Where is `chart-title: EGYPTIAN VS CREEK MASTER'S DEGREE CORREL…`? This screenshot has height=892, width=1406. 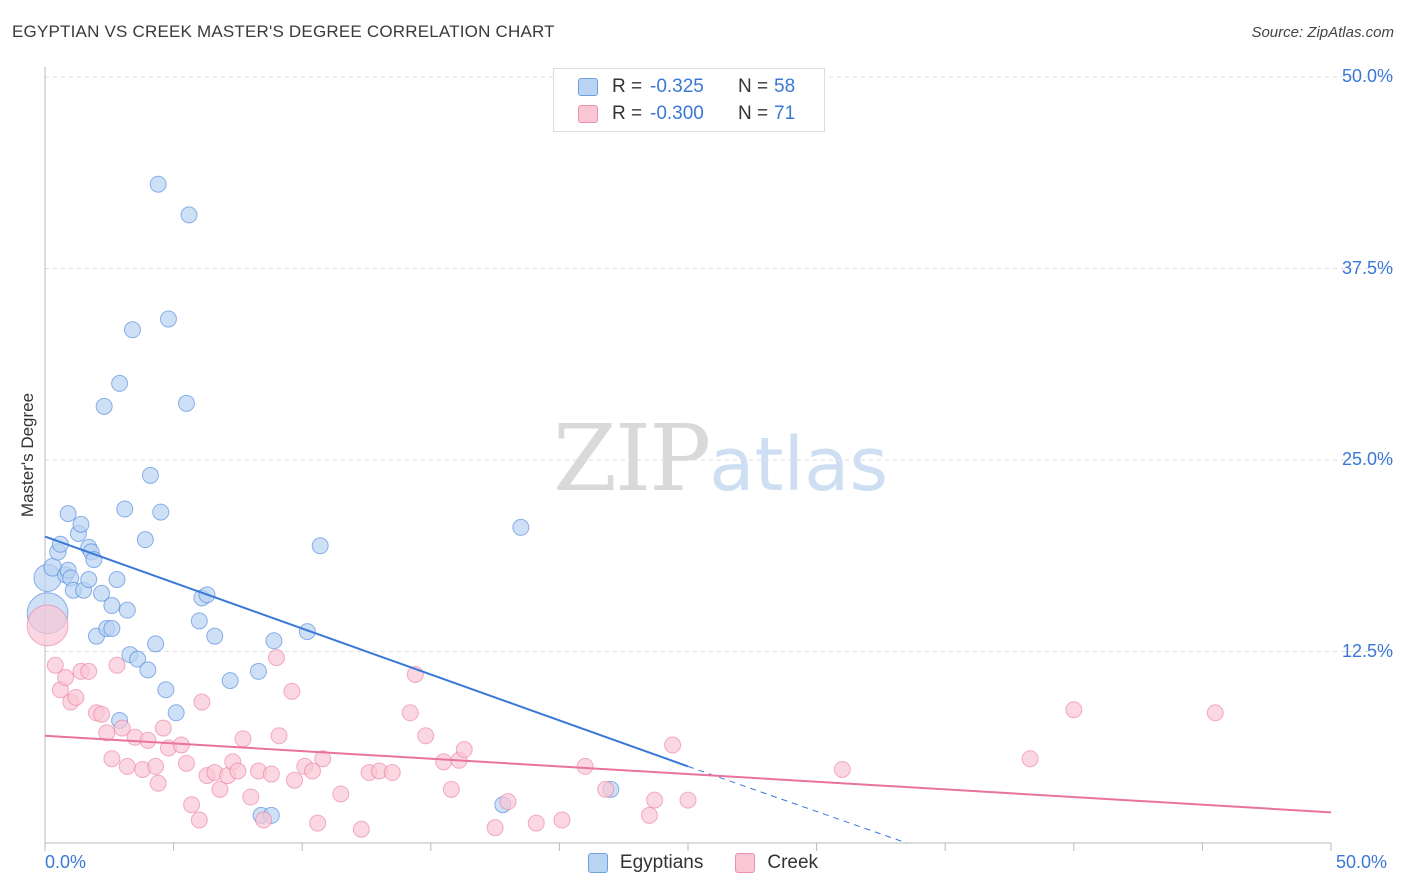 chart-title: EGYPTIAN VS CREEK MASTER'S DEGREE CORREL… is located at coordinates (283, 31).